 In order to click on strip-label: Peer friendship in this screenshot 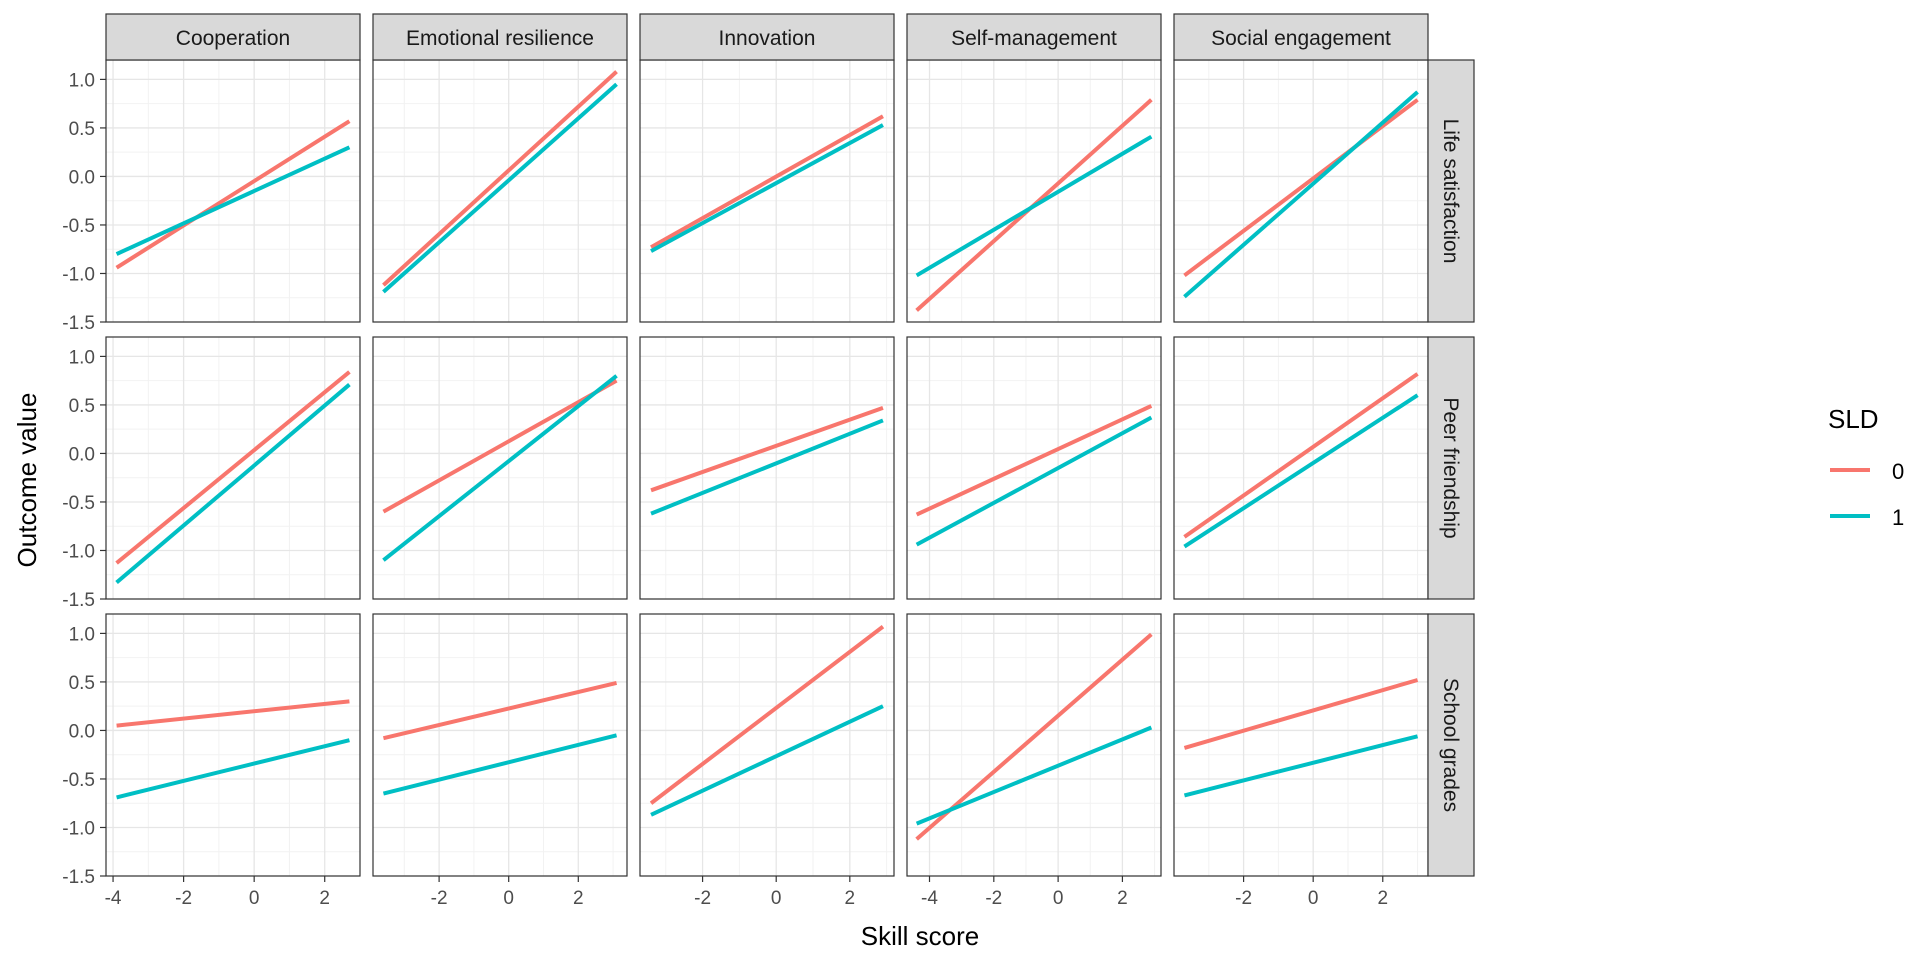, I will do `click(1450, 467)`.